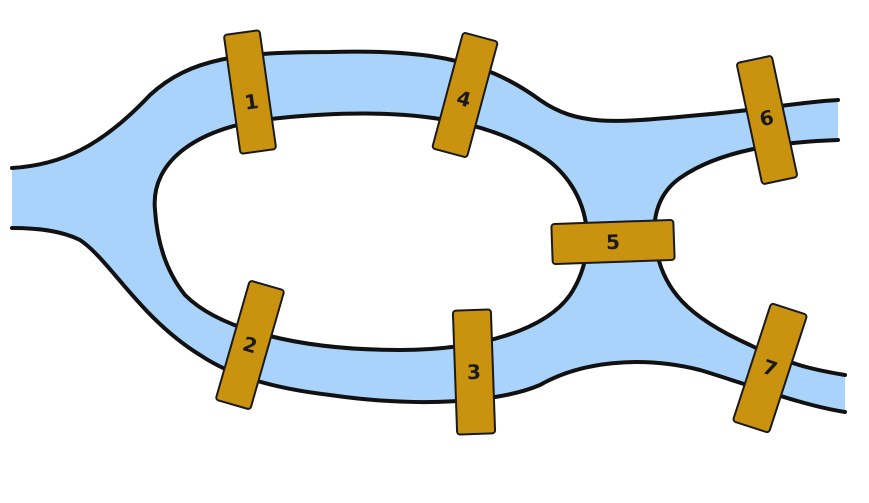  I want to click on bridge-1: 1, so click(250, 92).